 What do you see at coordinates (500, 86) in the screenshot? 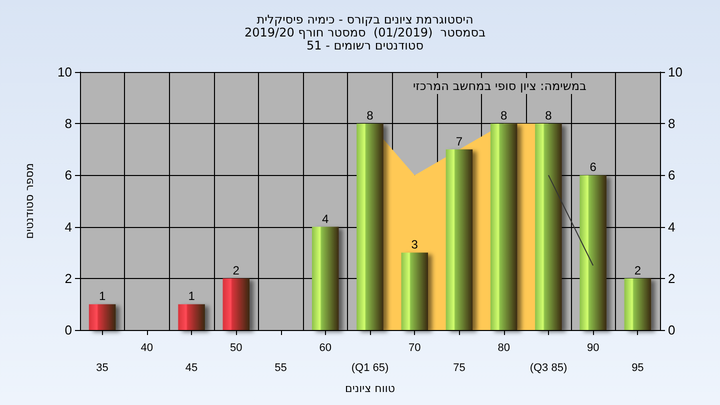
I see `annotation: במשימה: ציון סופי במחשב המרכזי` at bounding box center [500, 86].